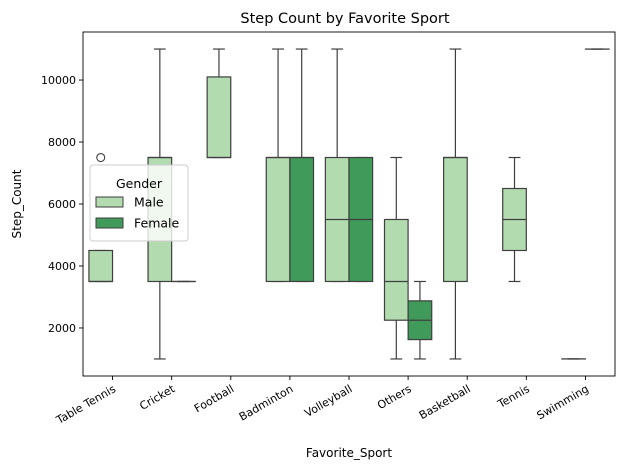 Image resolution: width=628 pixels, height=470 pixels. I want to click on x-tick-label: Badminton, so click(266, 402).